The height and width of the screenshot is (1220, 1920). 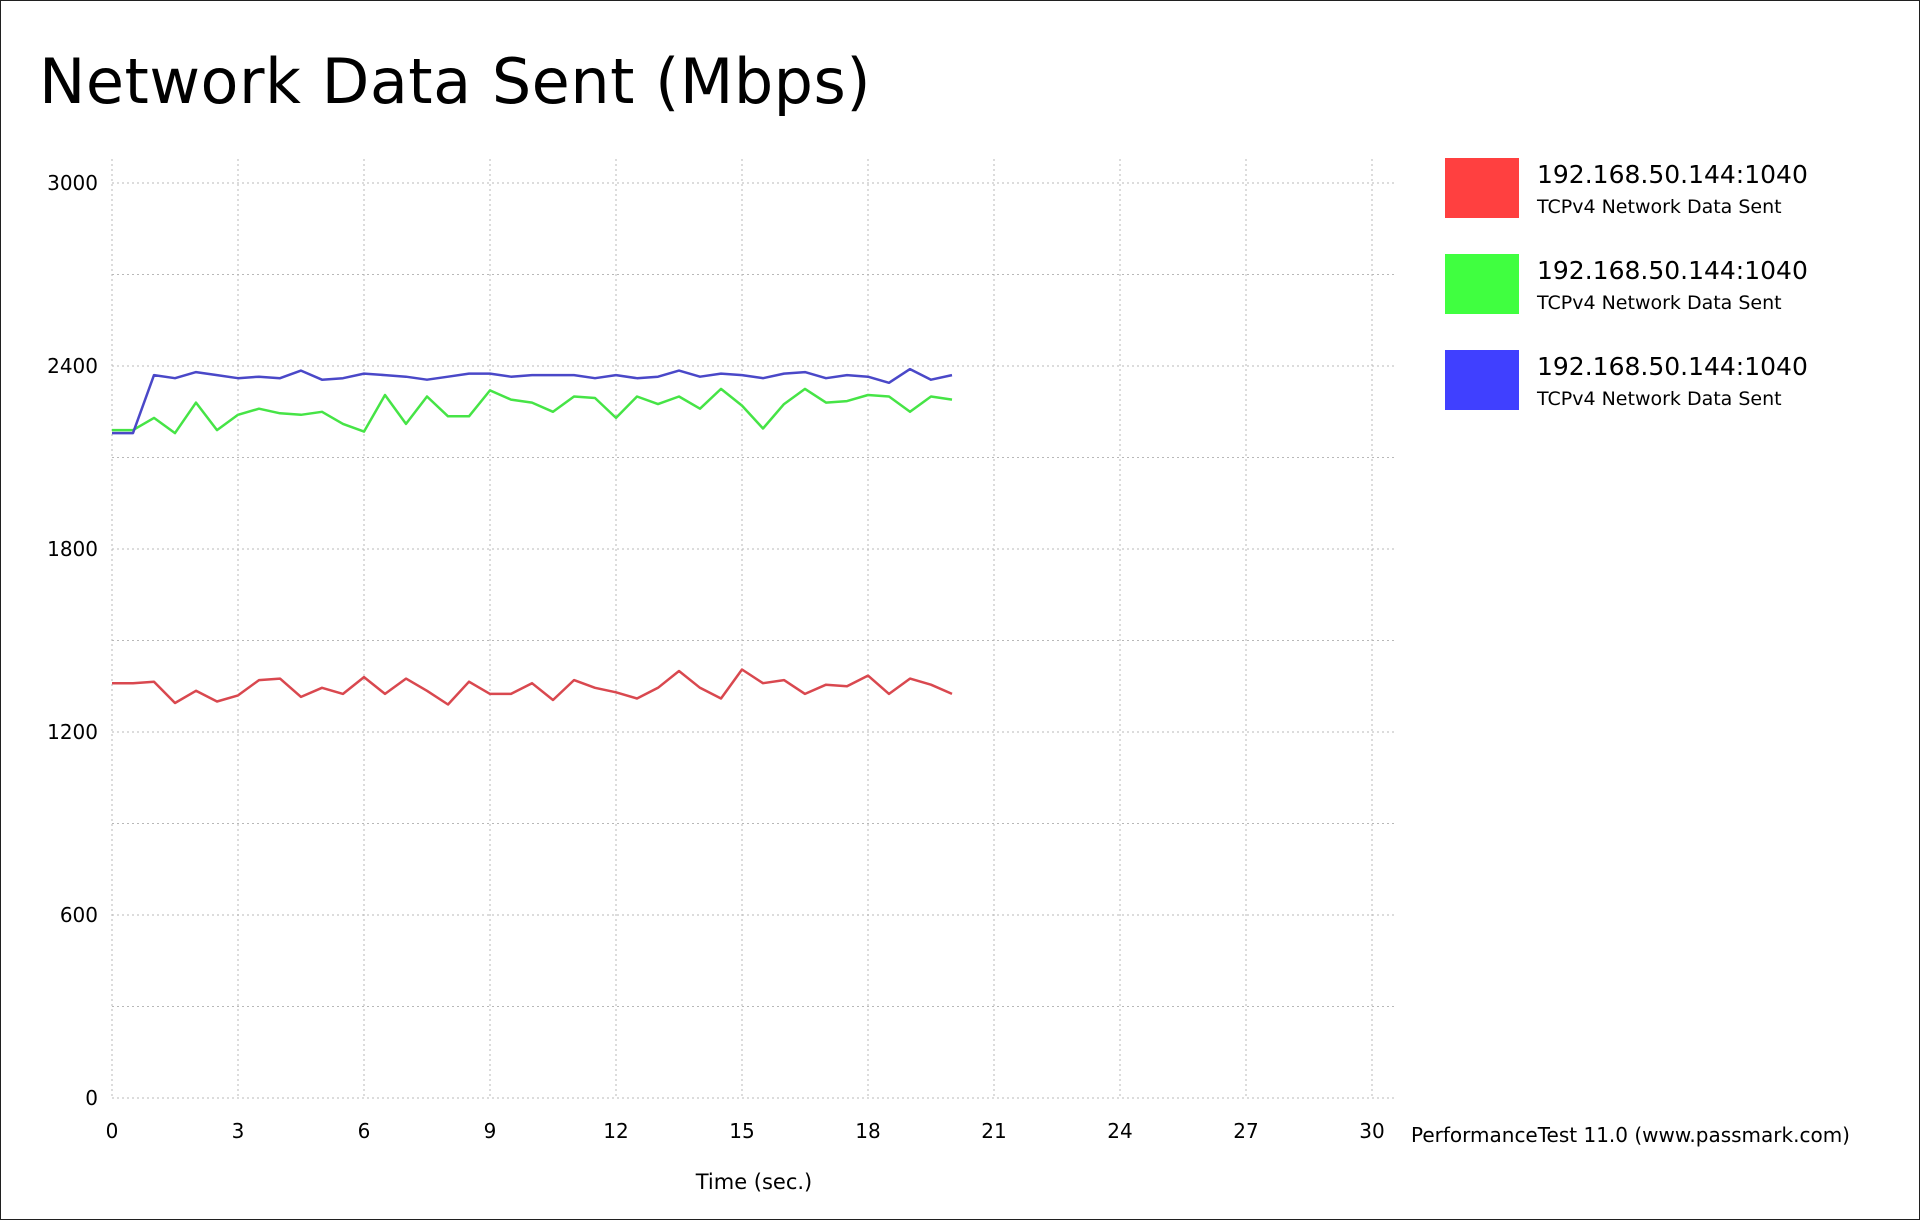 I want to click on x-tick-label: 27, so click(x=1245, y=1131).